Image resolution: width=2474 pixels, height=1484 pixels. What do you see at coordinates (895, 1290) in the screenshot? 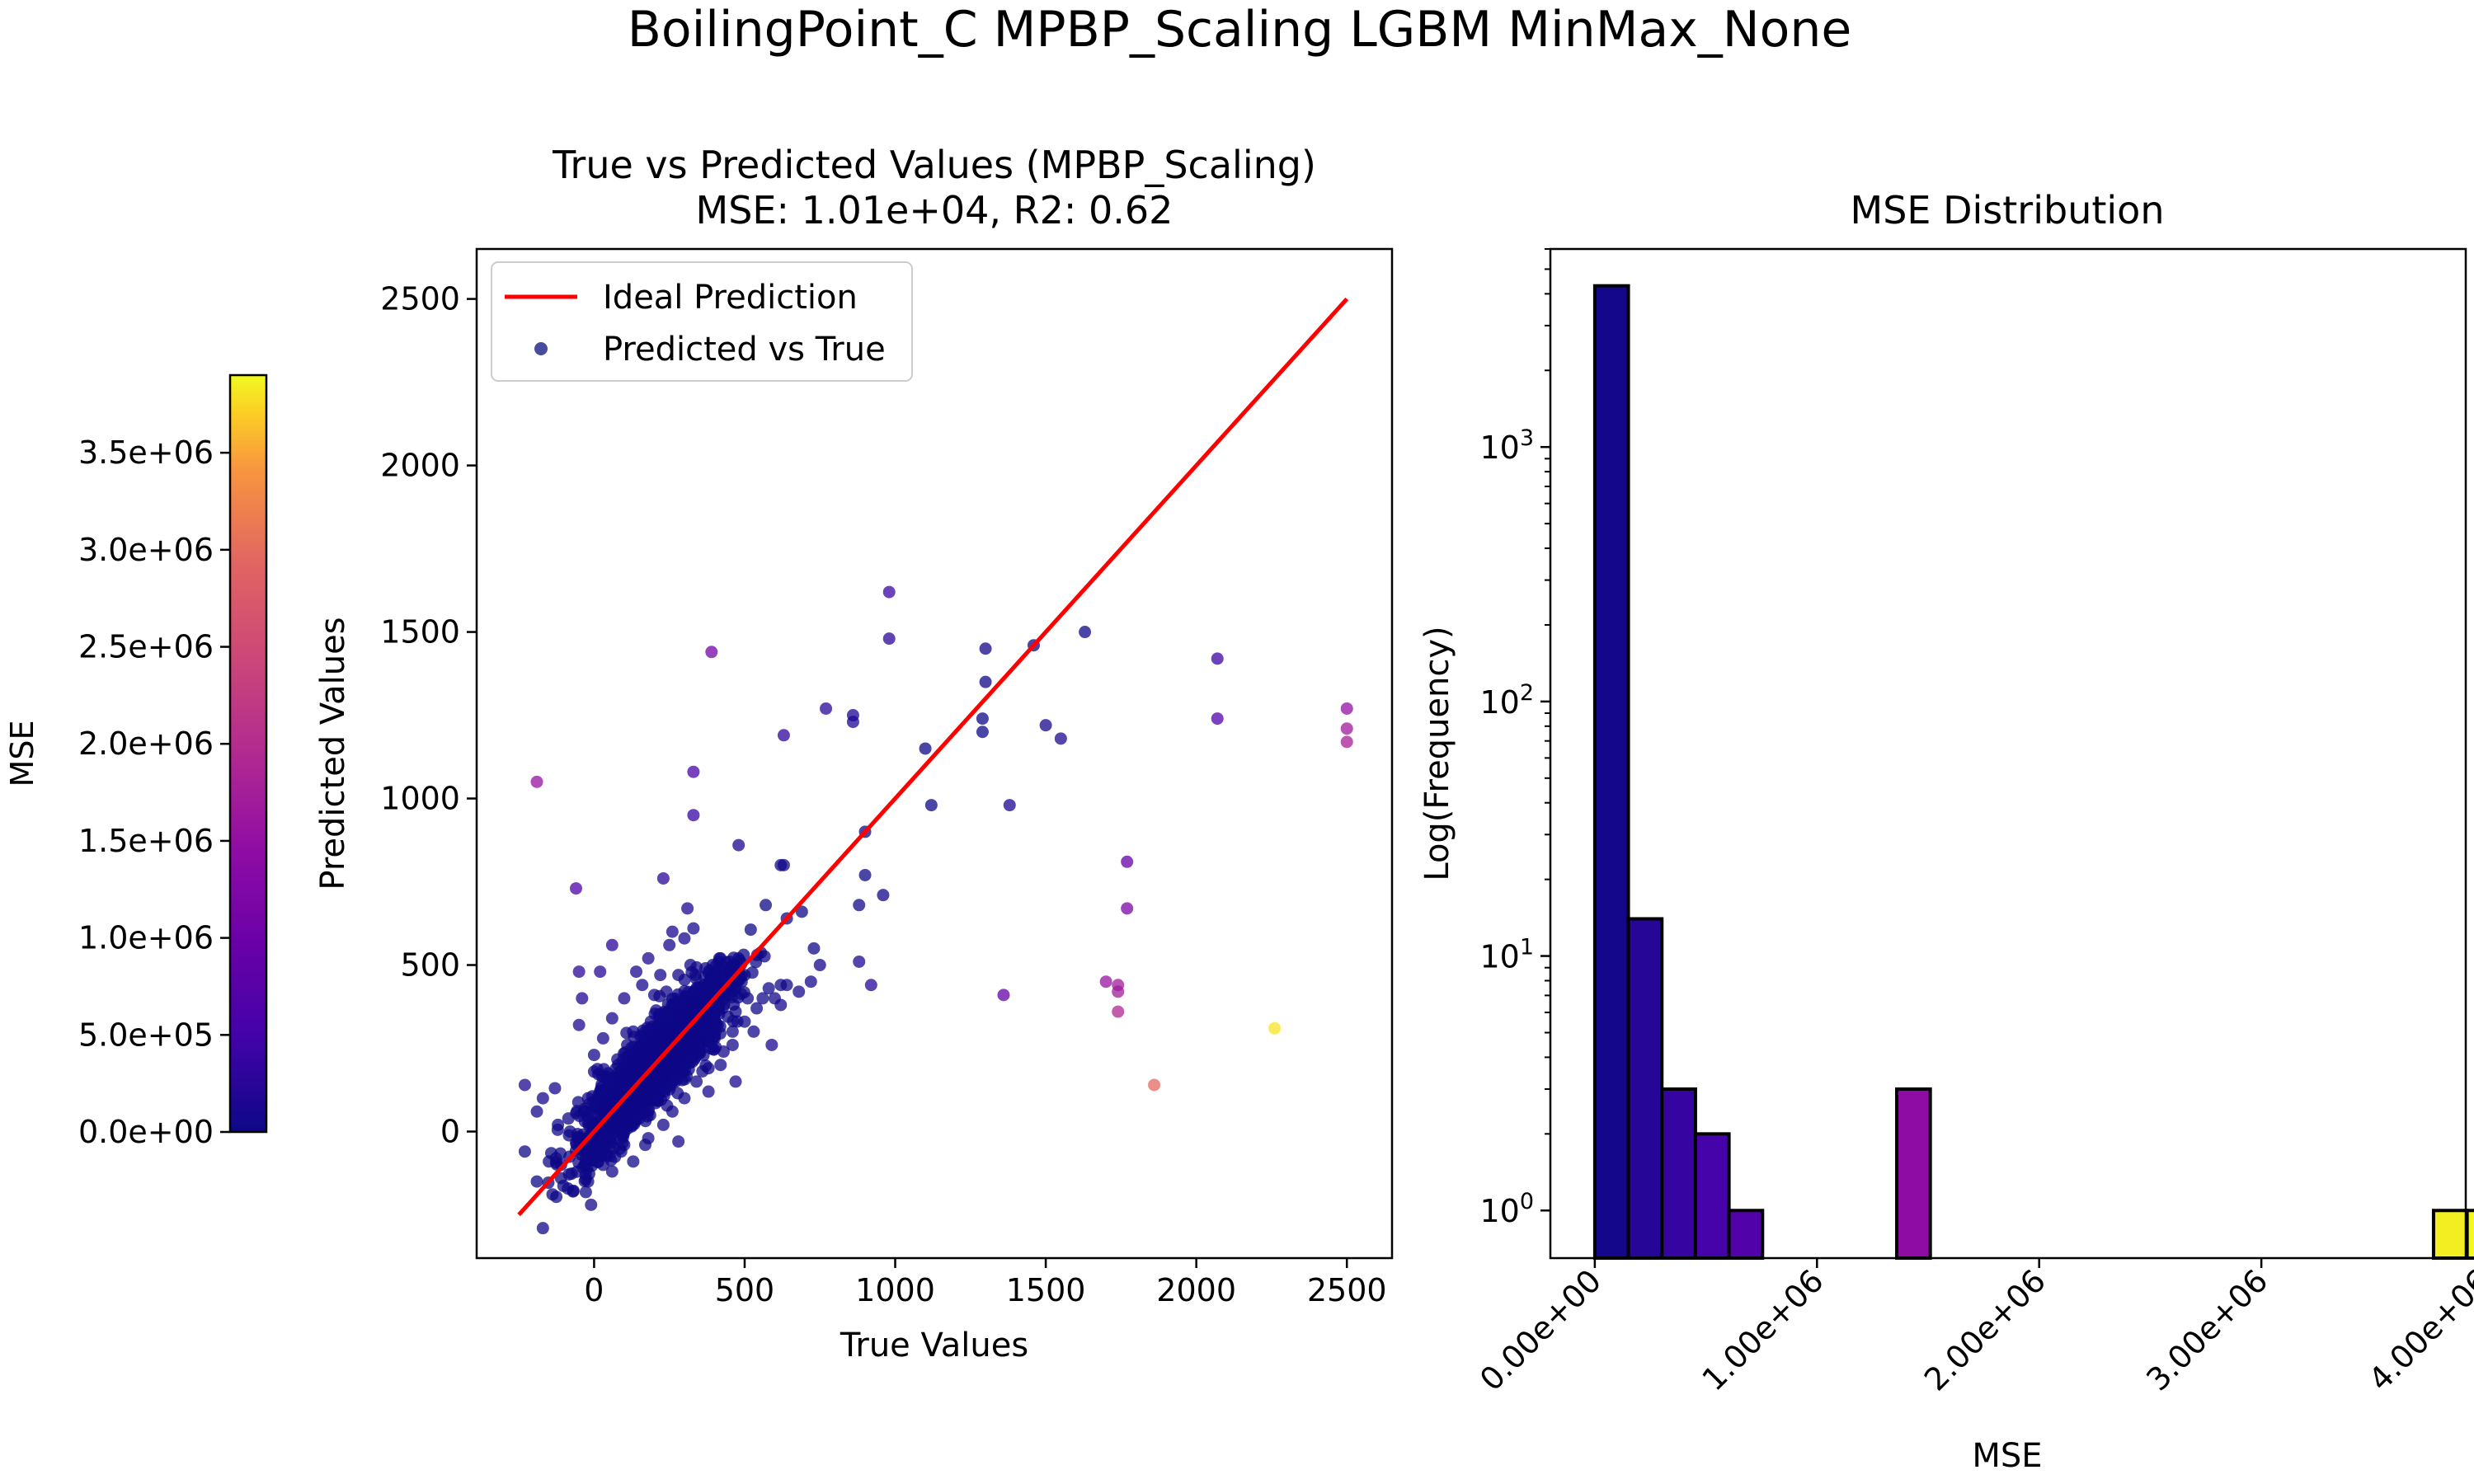
I see `scatter-x-tick-label: 1000` at bounding box center [895, 1290].